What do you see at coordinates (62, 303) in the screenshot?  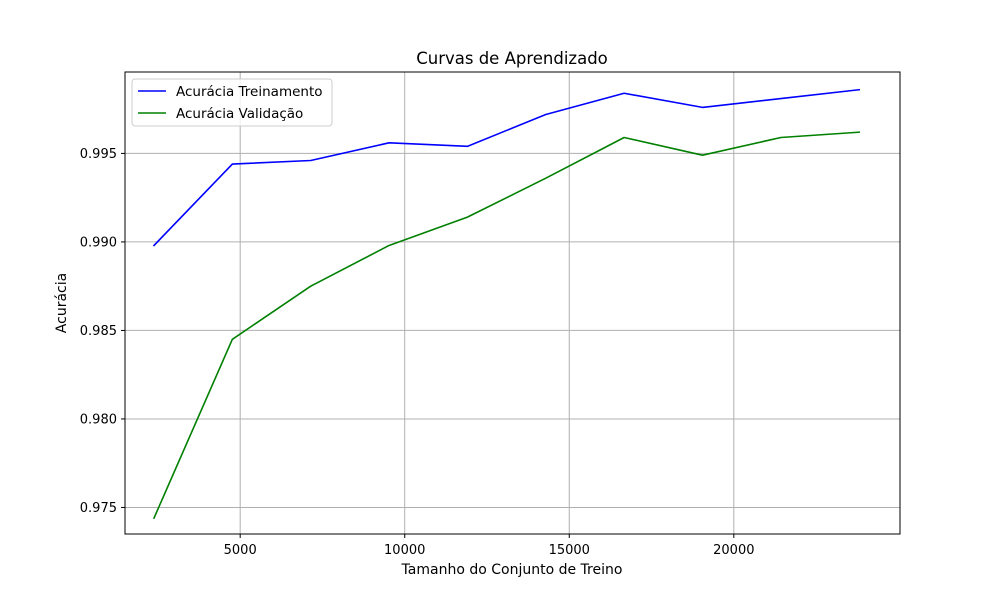 I see `y-axis-label: Acurácia` at bounding box center [62, 303].